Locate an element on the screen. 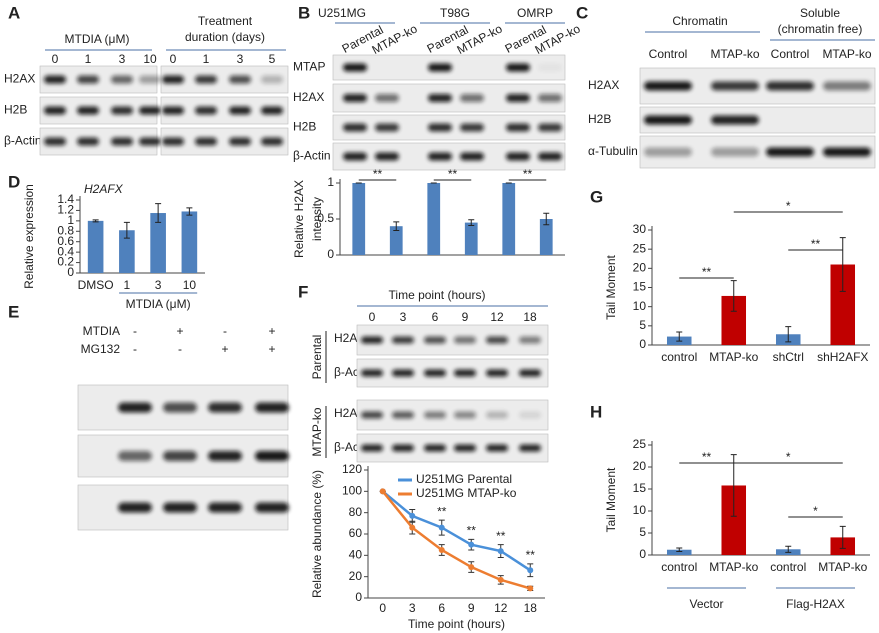 The height and width of the screenshot is (633, 879). x-tick-label: shCtrl is located at coordinates (788, 357).